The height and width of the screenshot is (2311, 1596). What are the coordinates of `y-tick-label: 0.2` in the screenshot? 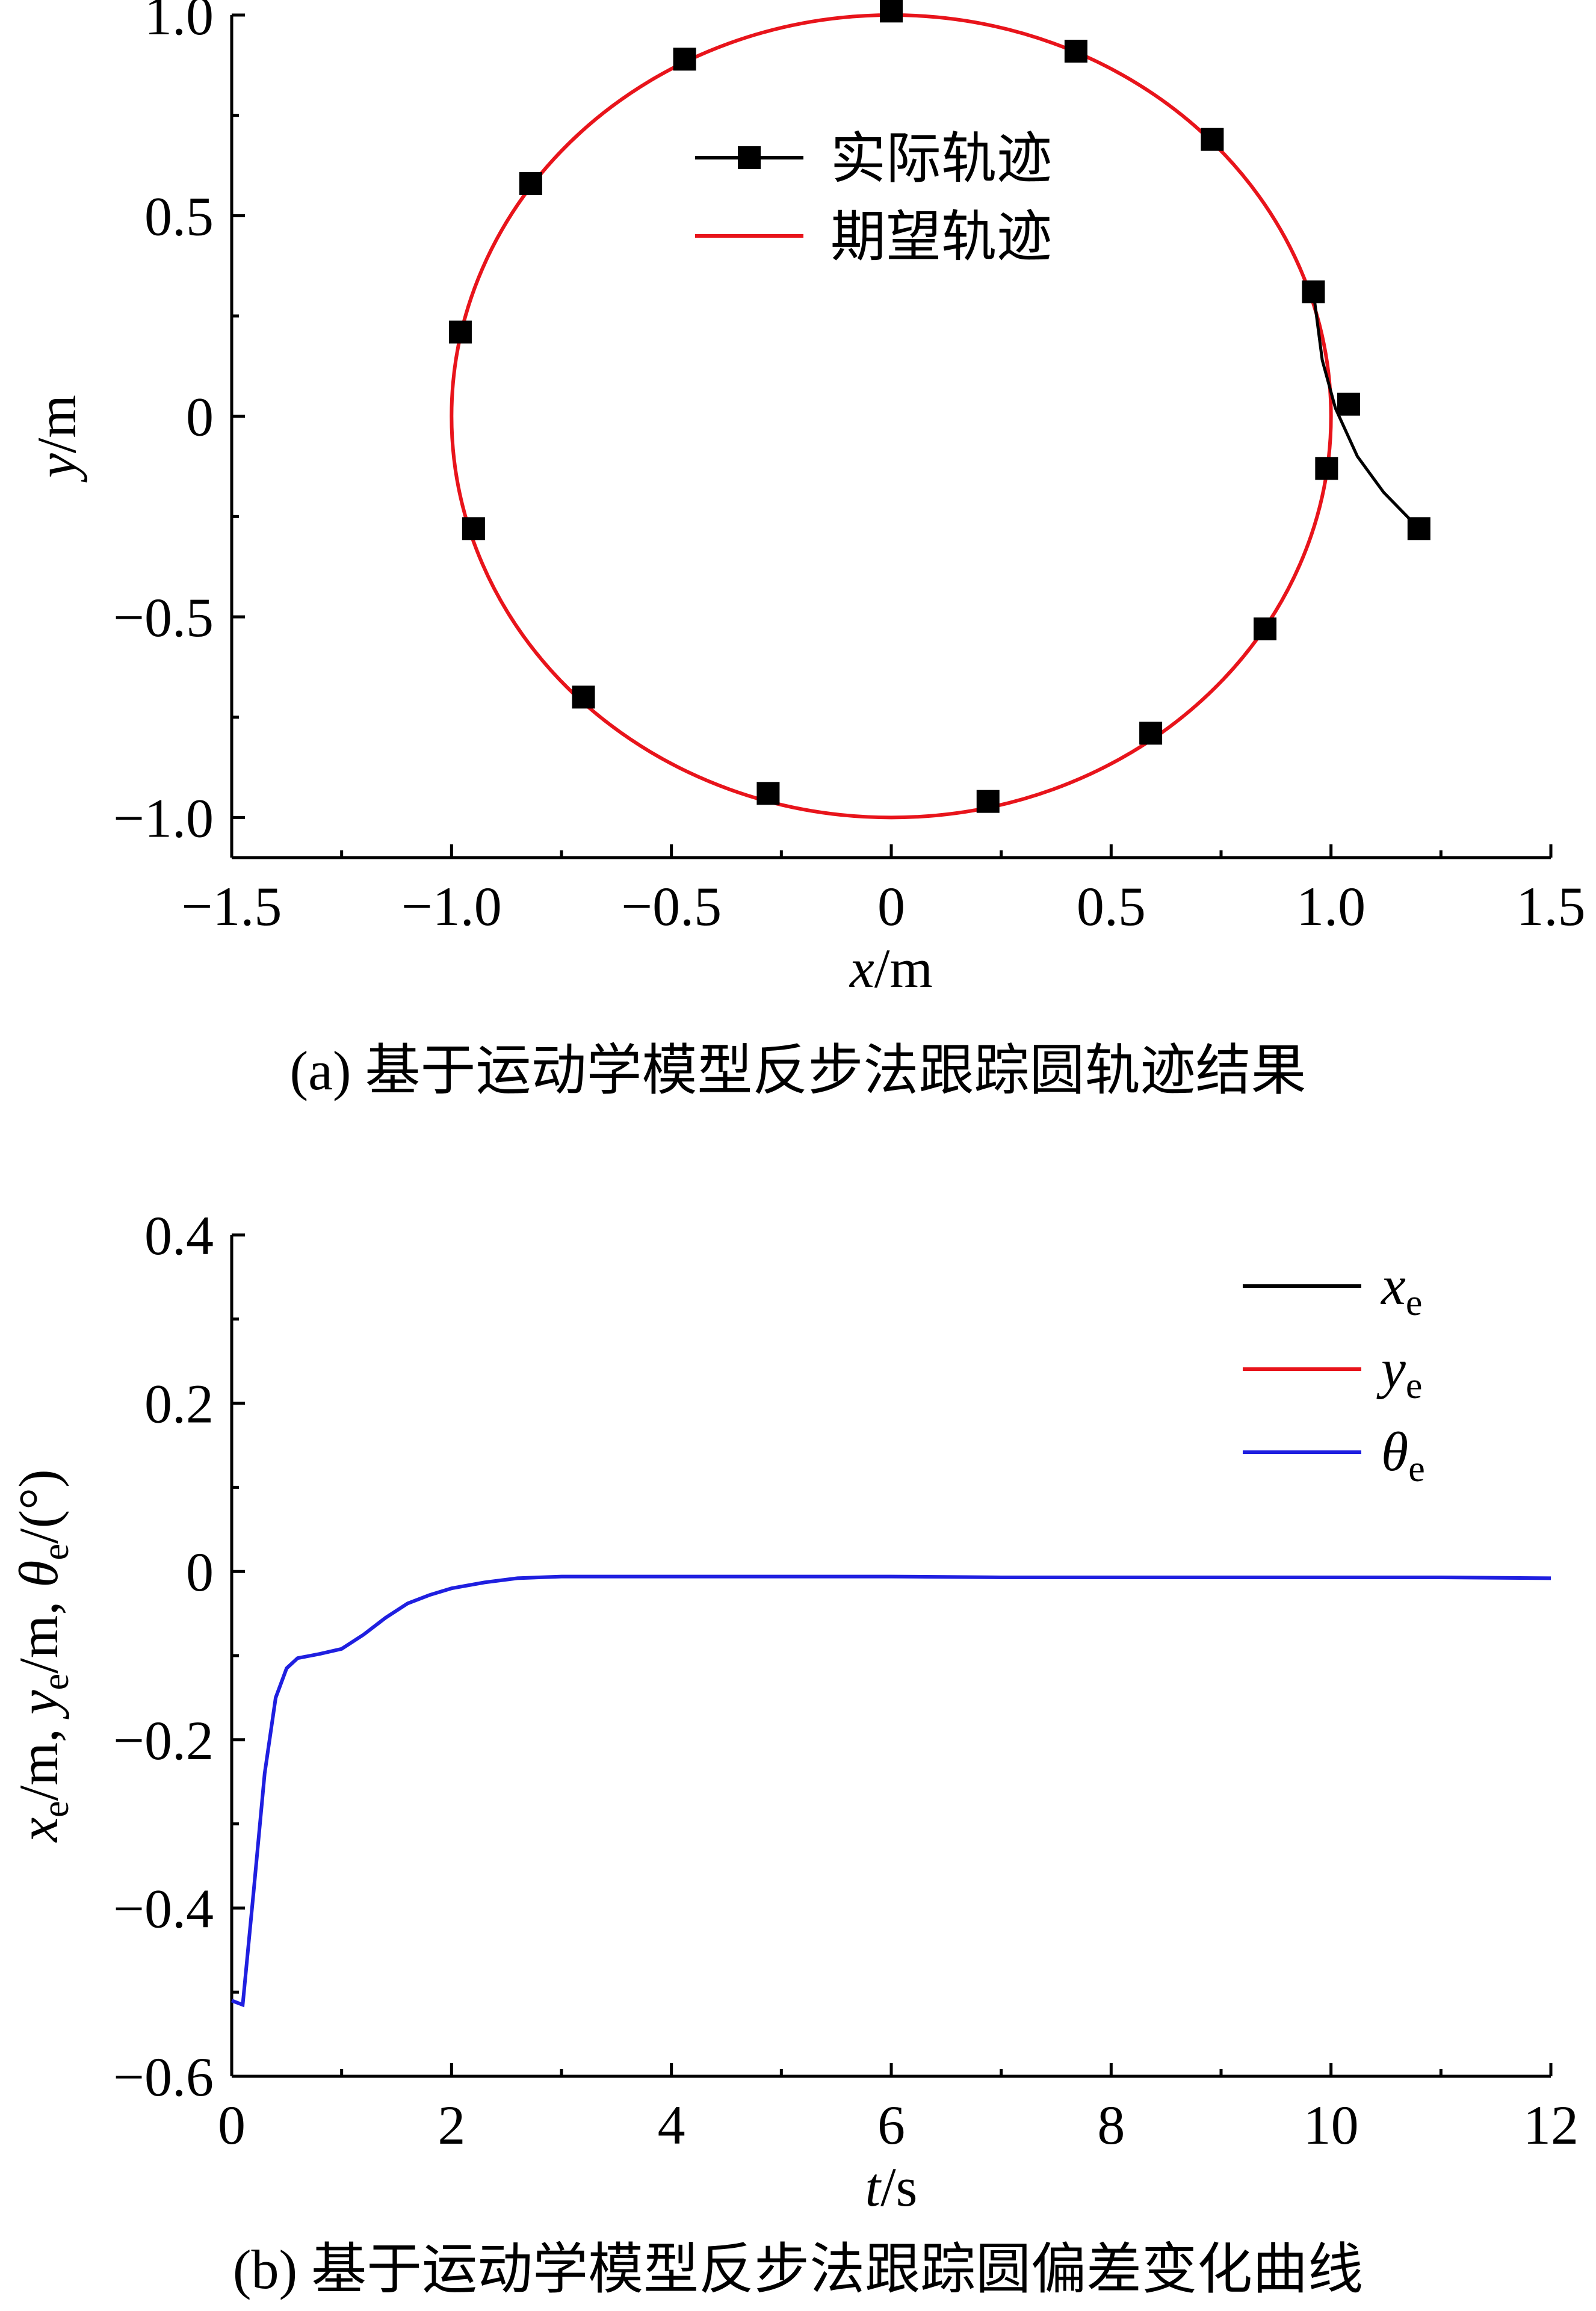 It's located at (179, 1404).